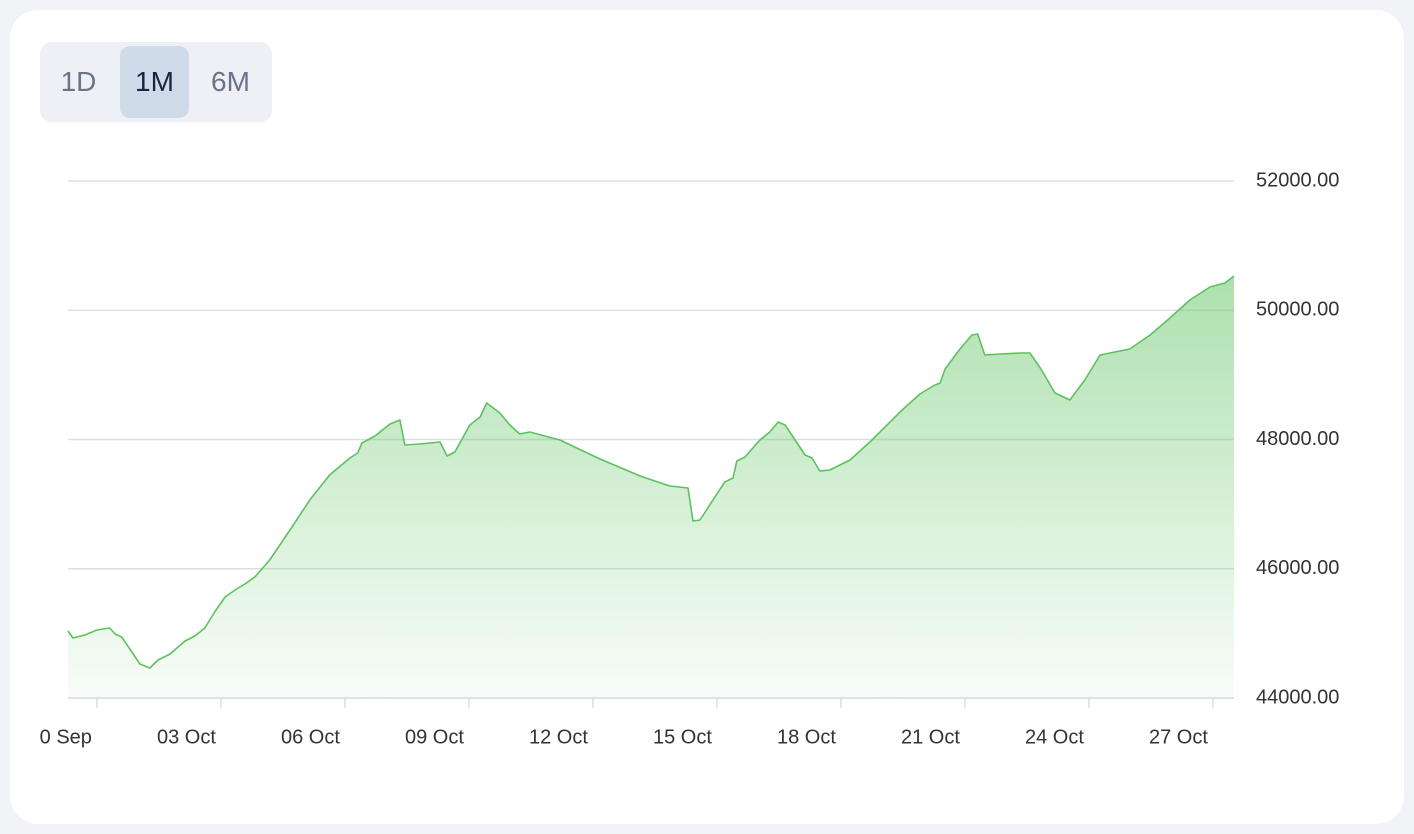 The width and height of the screenshot is (1414, 834). What do you see at coordinates (1297, 568) in the screenshot?
I see `y-tick-label: 46000.00` at bounding box center [1297, 568].